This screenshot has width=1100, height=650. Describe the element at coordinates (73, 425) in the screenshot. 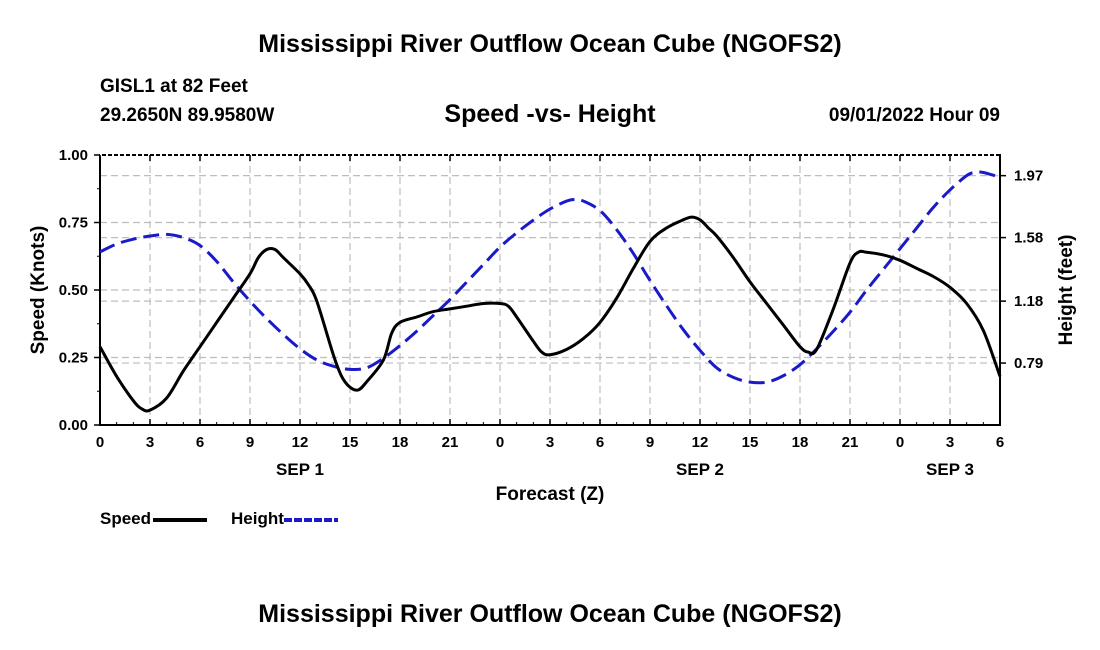

I see `y-tick-label-left: 0.00` at that location.